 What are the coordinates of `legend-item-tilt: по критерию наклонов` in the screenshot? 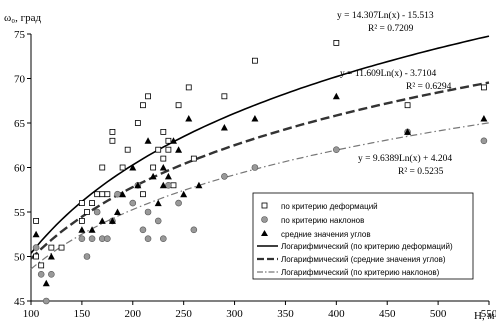 It's located at (312, 220).